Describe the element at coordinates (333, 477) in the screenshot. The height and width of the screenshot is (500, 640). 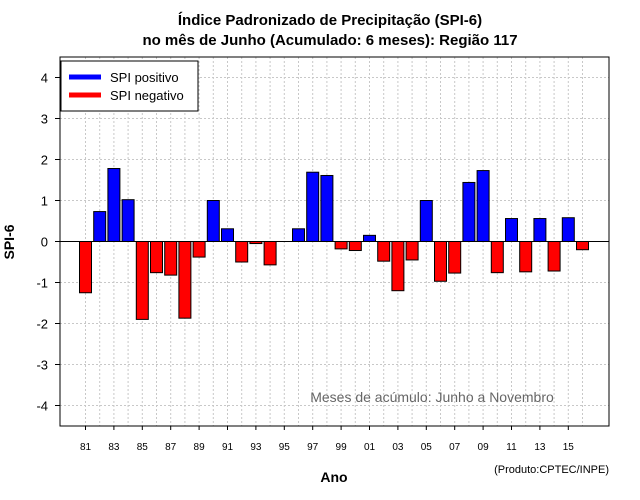
I see `x-axis-label: Ano` at that location.